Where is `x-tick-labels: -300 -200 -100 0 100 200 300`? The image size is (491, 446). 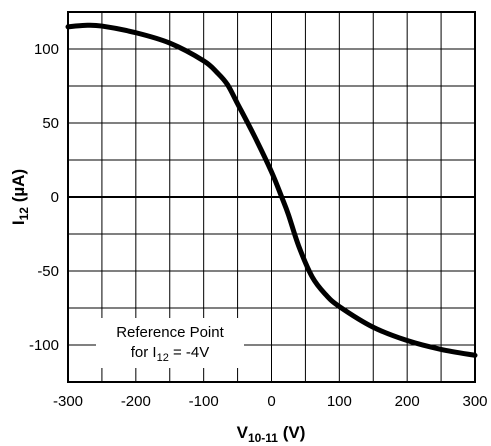 x-tick-labels: -300 -200 -100 0 100 200 300 is located at coordinates (270, 401).